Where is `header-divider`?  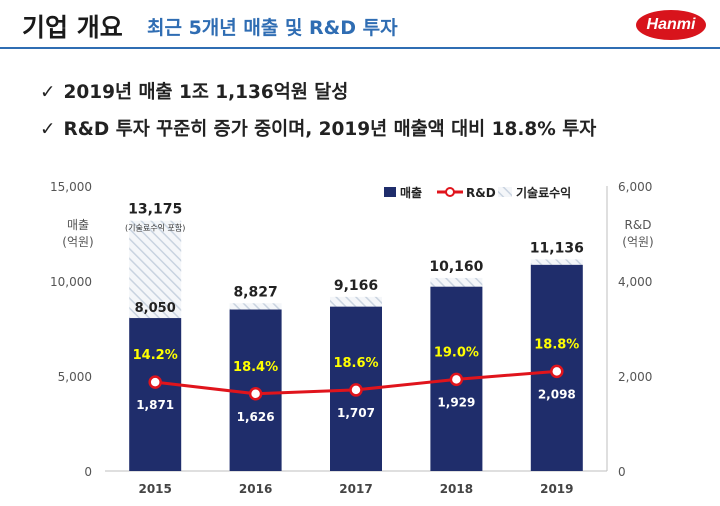 header-divider is located at coordinates (360, 48).